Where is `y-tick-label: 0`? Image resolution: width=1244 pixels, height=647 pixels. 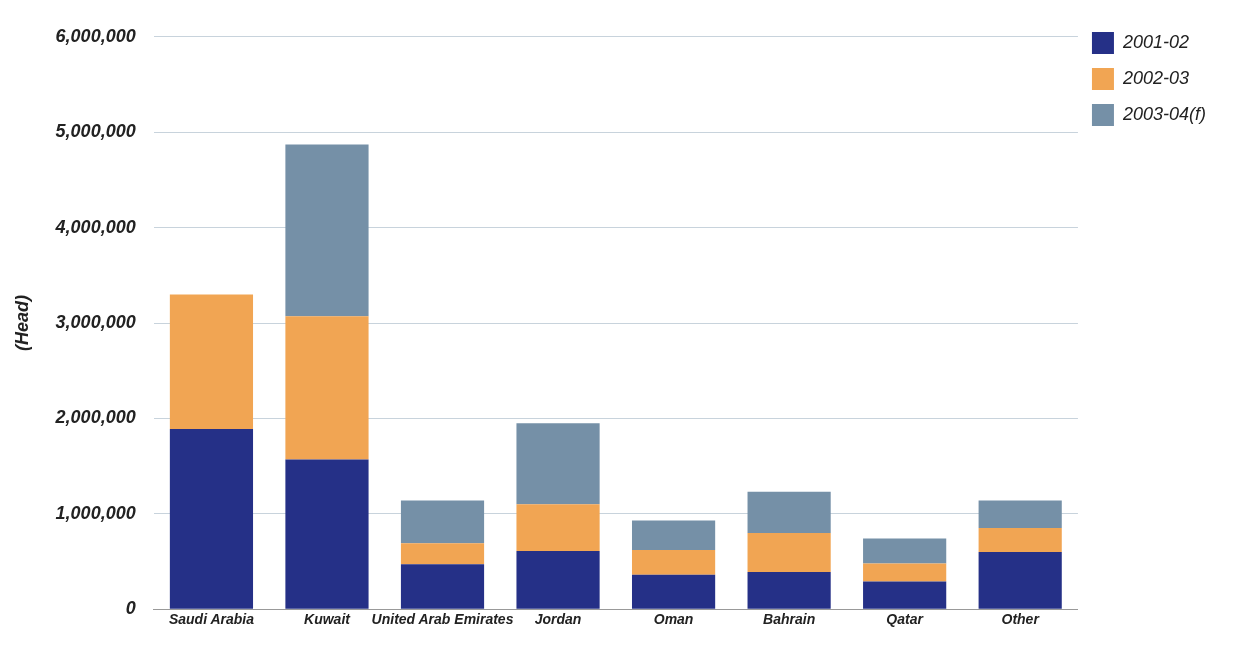
y-tick-label: 0 is located at coordinates (130, 608).